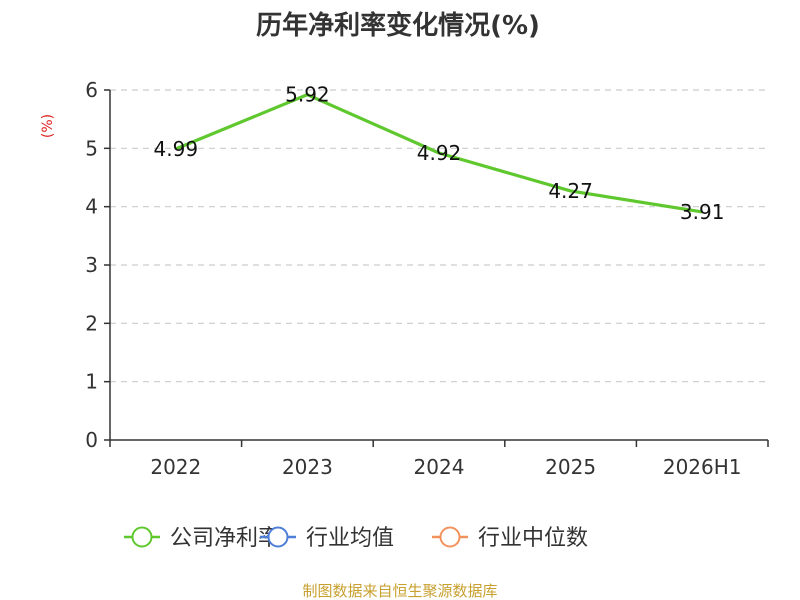 Image resolution: width=800 pixels, height=600 pixels. What do you see at coordinates (307, 95) in the screenshot?
I see `data-label: 5.92` at bounding box center [307, 95].